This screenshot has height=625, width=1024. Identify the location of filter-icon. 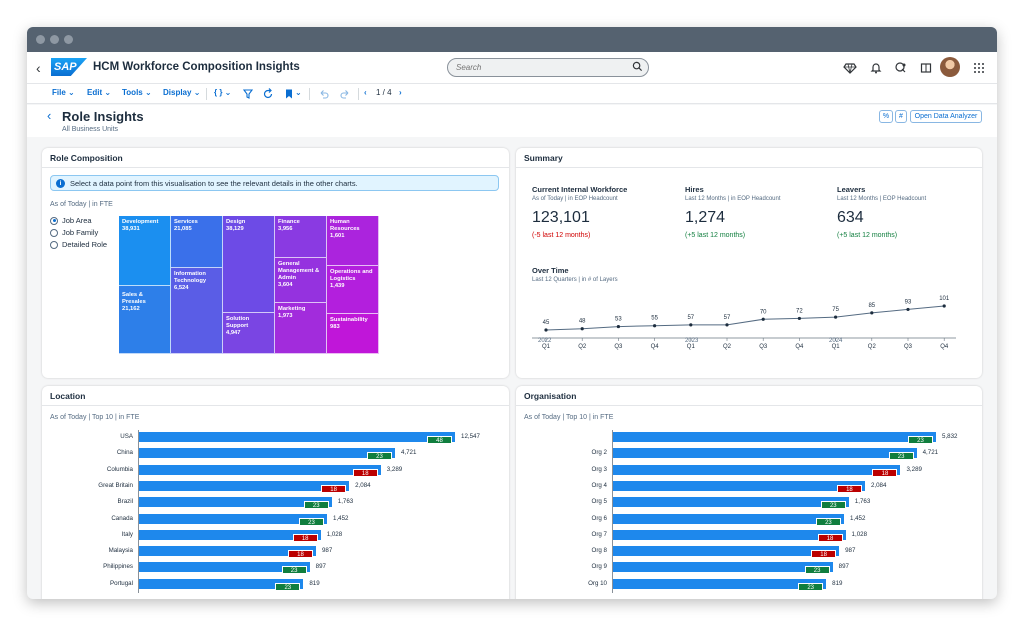
(248, 94).